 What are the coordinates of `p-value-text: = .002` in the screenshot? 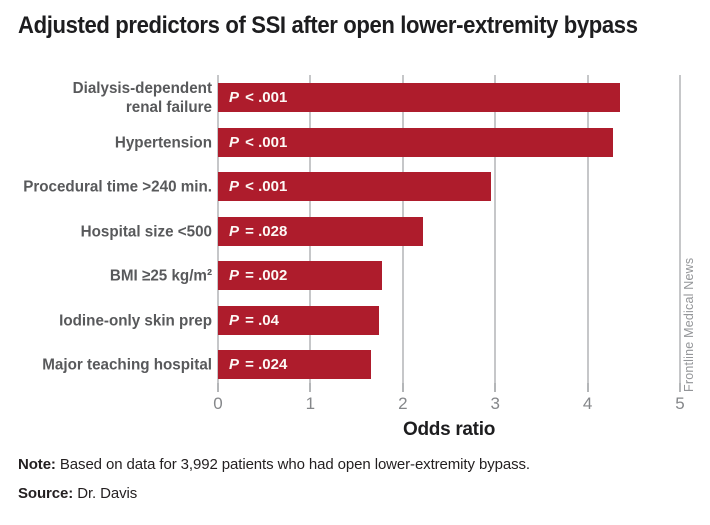 It's located at (264, 275).